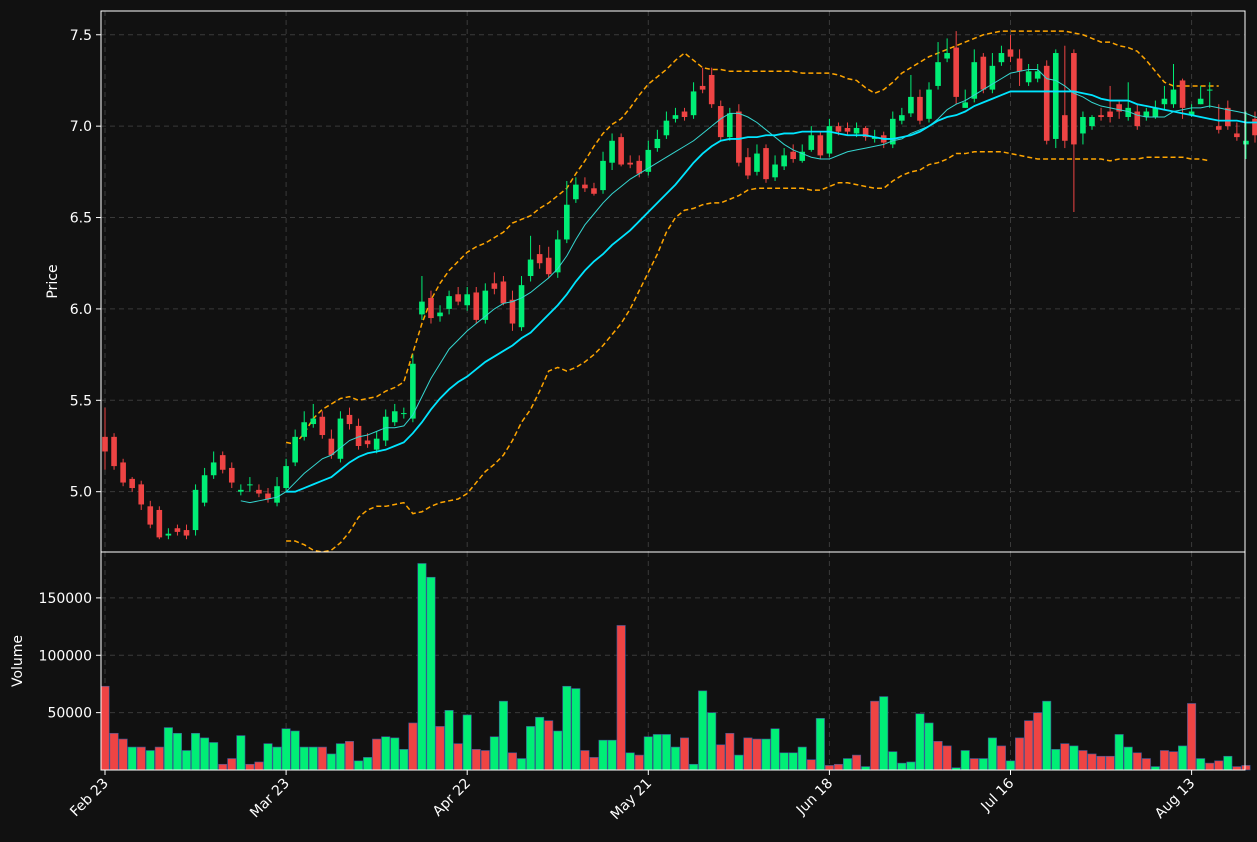 This screenshot has height=842, width=1257. What do you see at coordinates (81, 493) in the screenshot?
I see `price-tick-label: 5.0` at bounding box center [81, 493].